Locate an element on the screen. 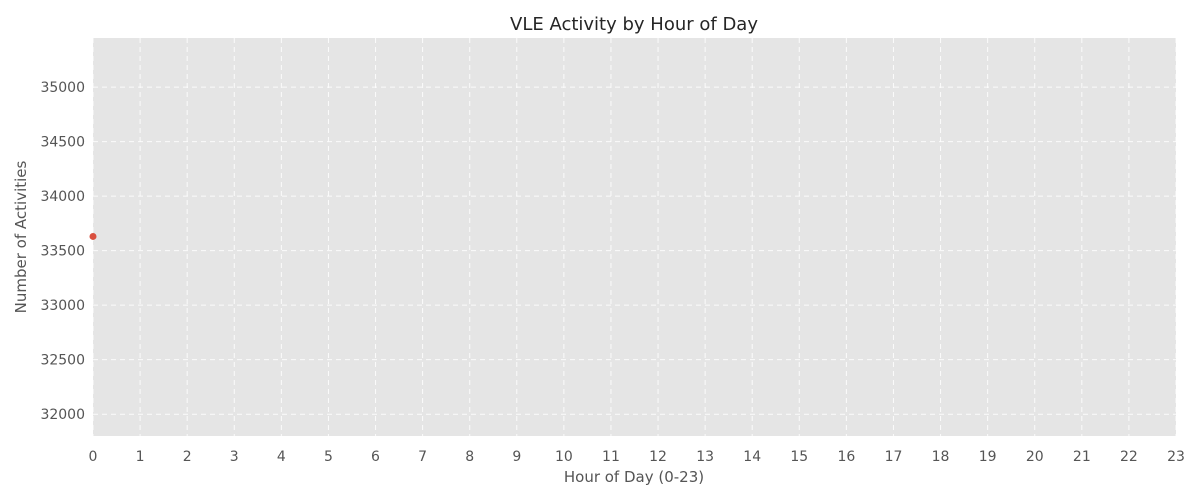 The image size is (1200, 500). x-tick-label: 13 is located at coordinates (705, 457).